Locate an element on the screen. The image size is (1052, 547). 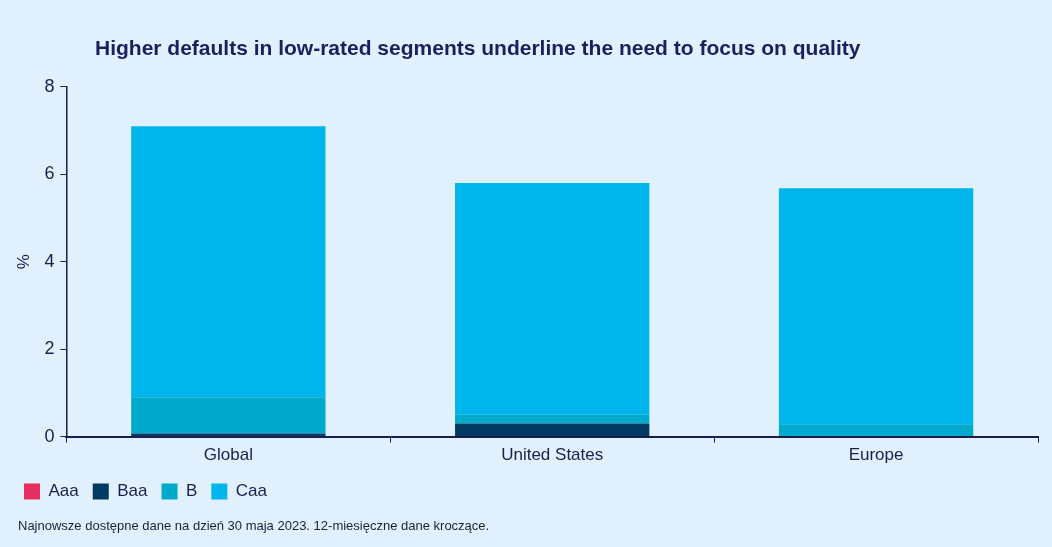
y-axis-title: % is located at coordinates (23, 262).